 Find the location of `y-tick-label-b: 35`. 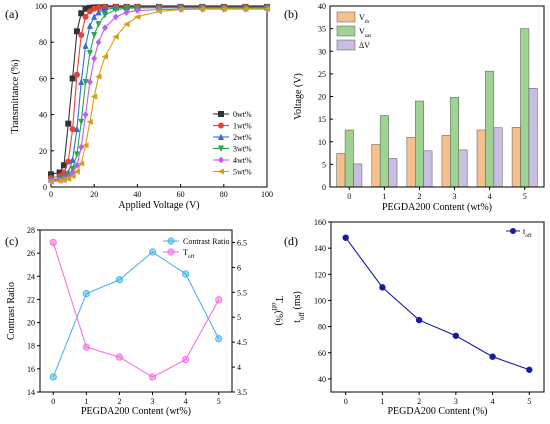

y-tick-label-b: 35 is located at coordinates (322, 29).